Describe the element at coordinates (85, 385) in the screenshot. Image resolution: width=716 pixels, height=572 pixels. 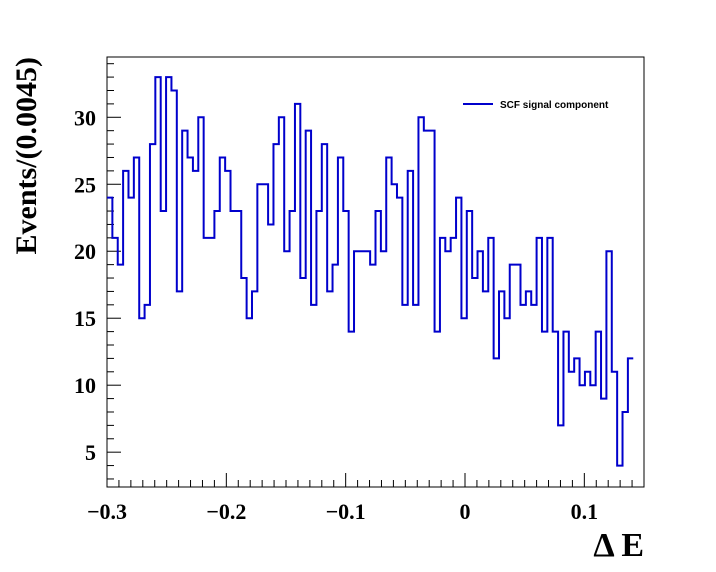
I see `y-tick-label: 10` at that location.